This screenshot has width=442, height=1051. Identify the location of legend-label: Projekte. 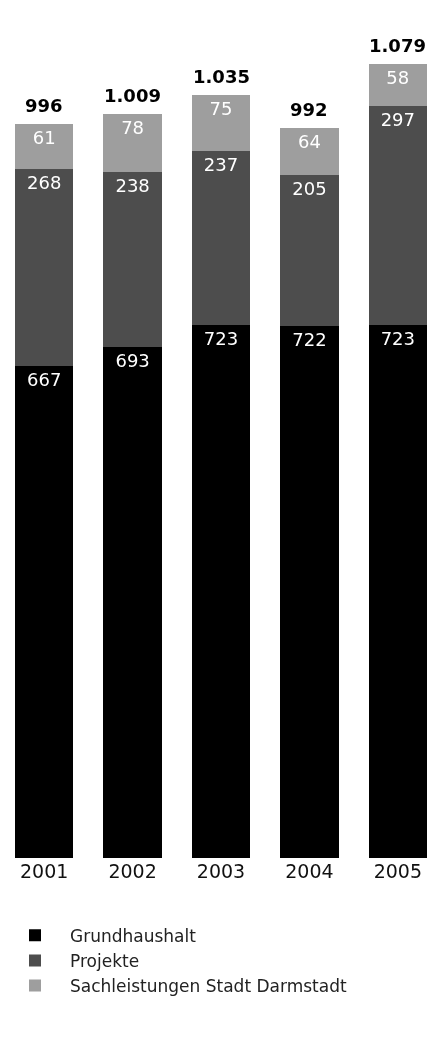
(105, 961).